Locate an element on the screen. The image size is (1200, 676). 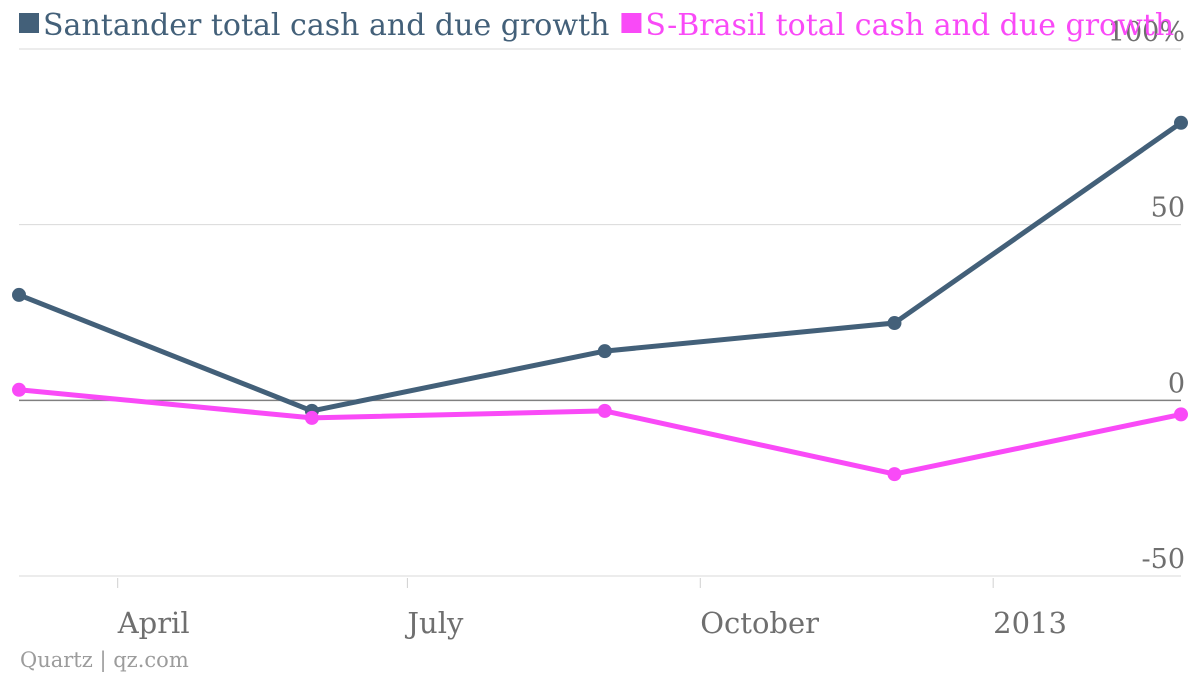
x-axis: April July October 2013 is located at coordinates (592, 609).